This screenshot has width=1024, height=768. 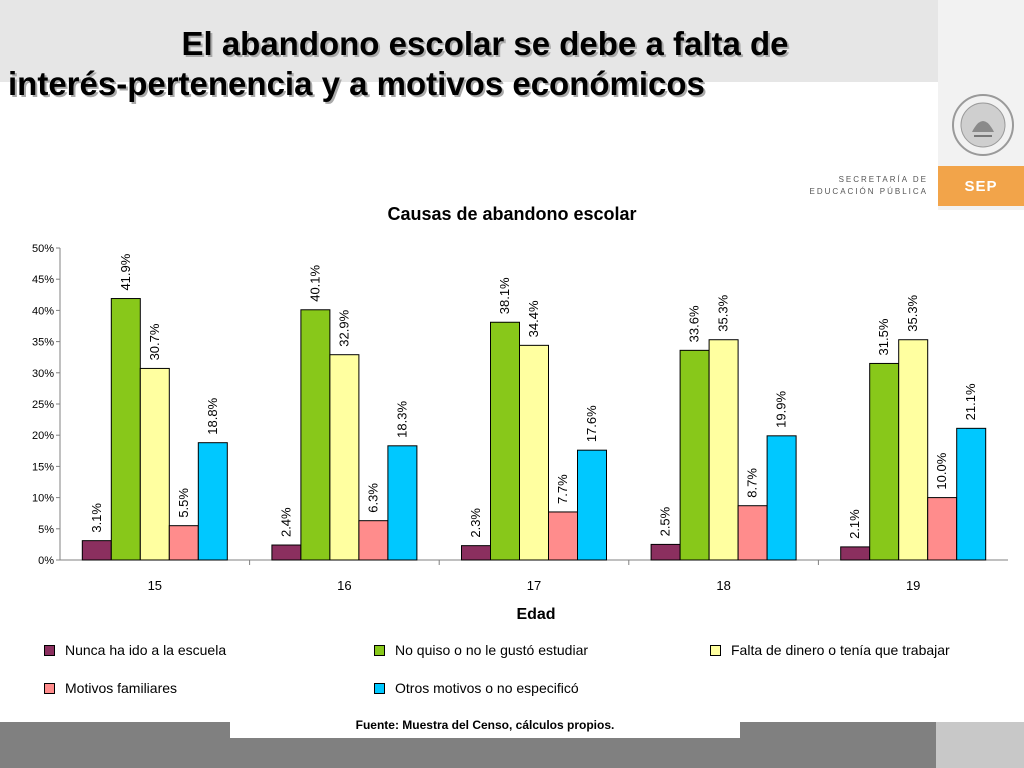 I want to click on legend-label: Otros motivos o no especificó, so click(x=487, y=688).